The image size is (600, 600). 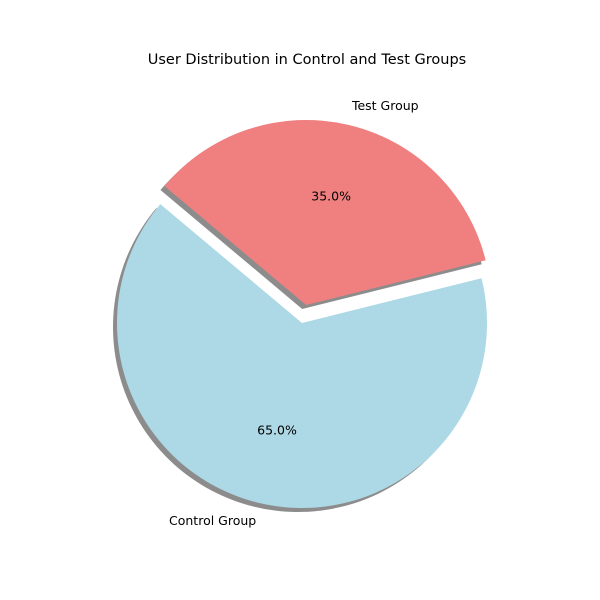 I want to click on slice-percent-control-group: 65.0%, so click(x=277, y=430).